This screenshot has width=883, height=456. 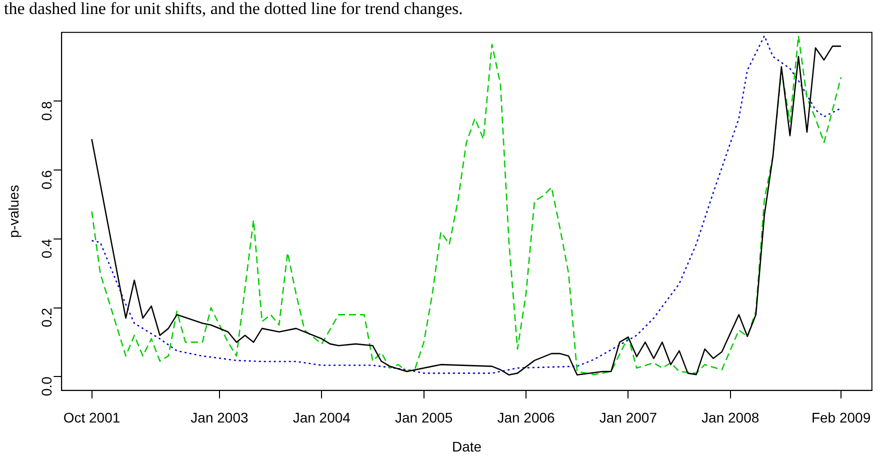 I want to click on y-axis-title: p-values, so click(x=13, y=211).